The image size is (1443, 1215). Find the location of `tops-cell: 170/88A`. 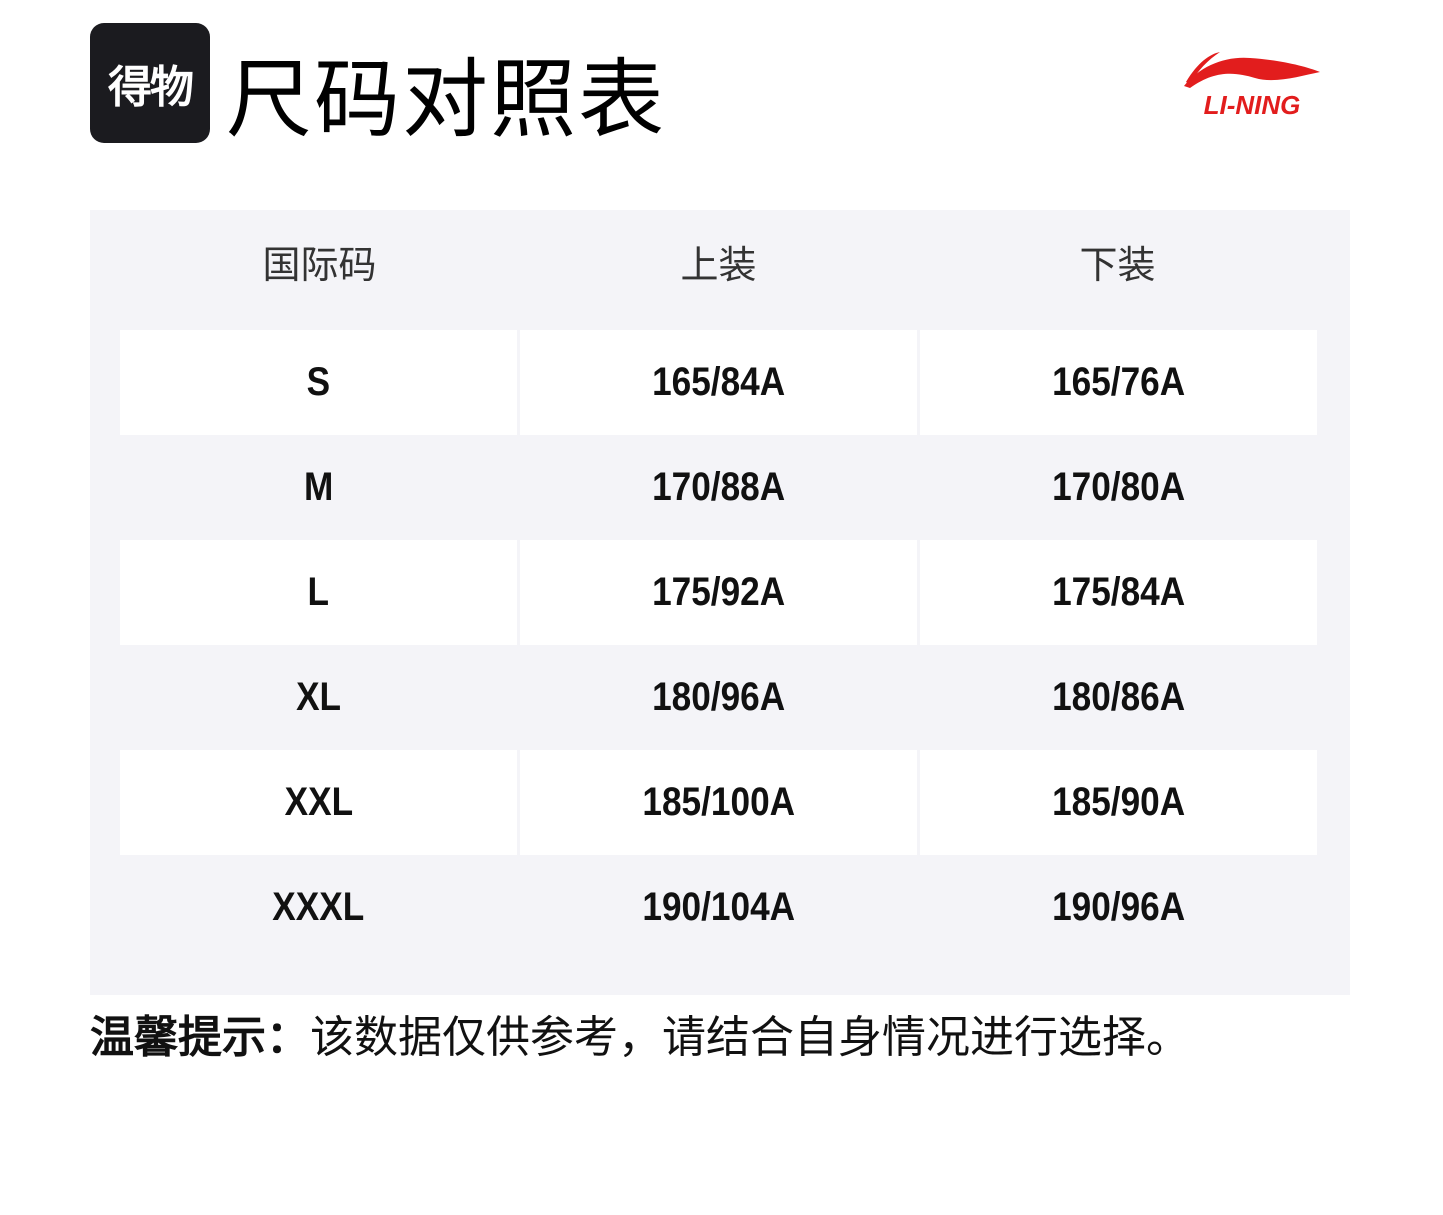

tops-cell: 170/88A is located at coordinates (718, 487).